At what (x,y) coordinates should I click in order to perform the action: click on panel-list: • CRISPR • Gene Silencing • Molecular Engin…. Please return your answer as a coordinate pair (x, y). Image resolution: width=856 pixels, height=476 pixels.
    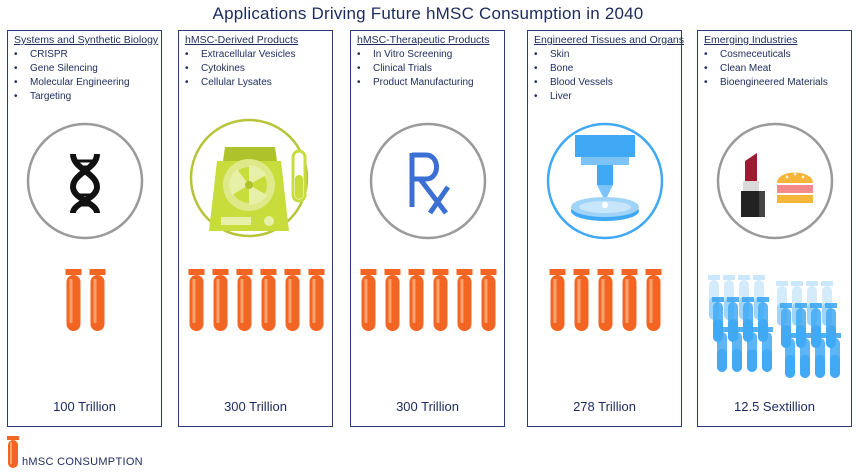
    Looking at the image, I should click on (72, 76).